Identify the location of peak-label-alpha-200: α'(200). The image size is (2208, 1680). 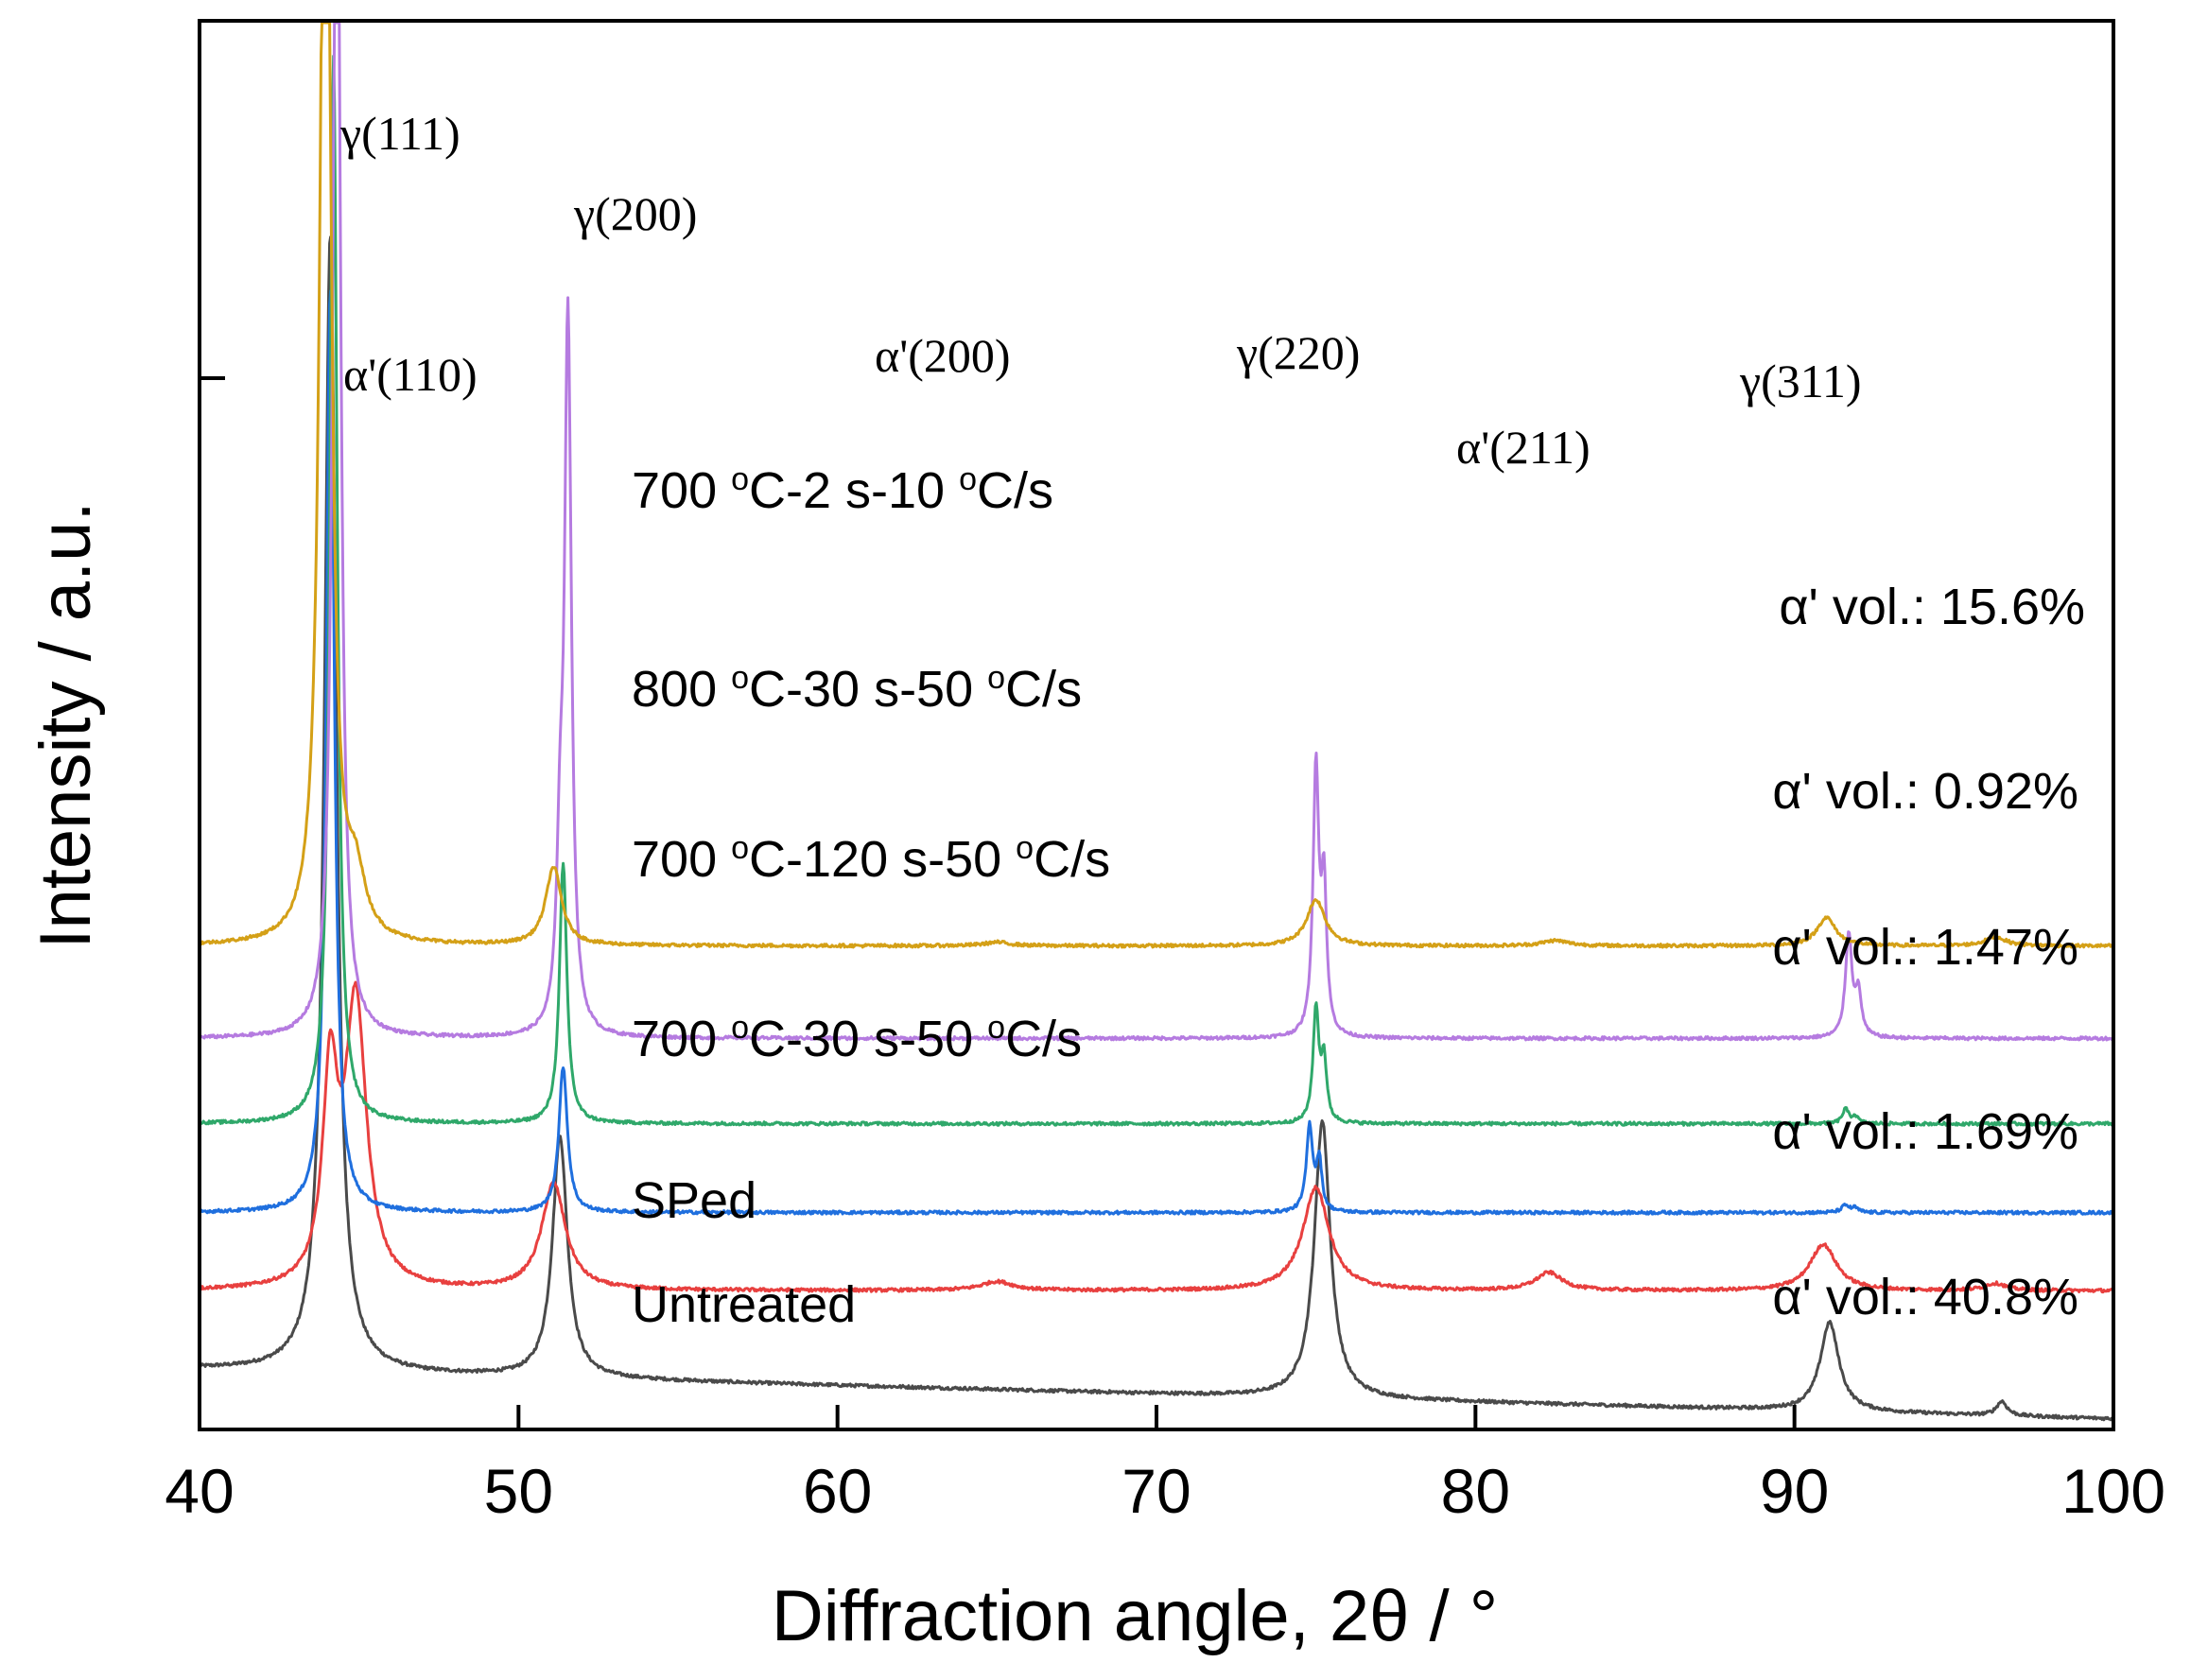
(943, 355).